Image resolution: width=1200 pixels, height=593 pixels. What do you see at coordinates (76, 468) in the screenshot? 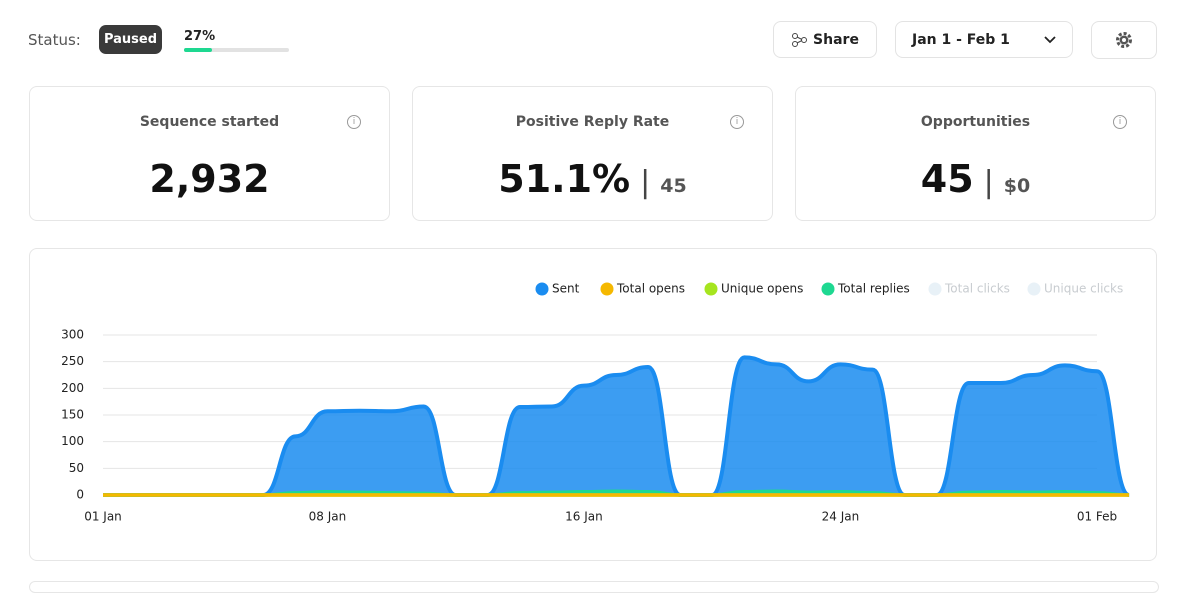
I see `y-tick-label: 50` at bounding box center [76, 468].